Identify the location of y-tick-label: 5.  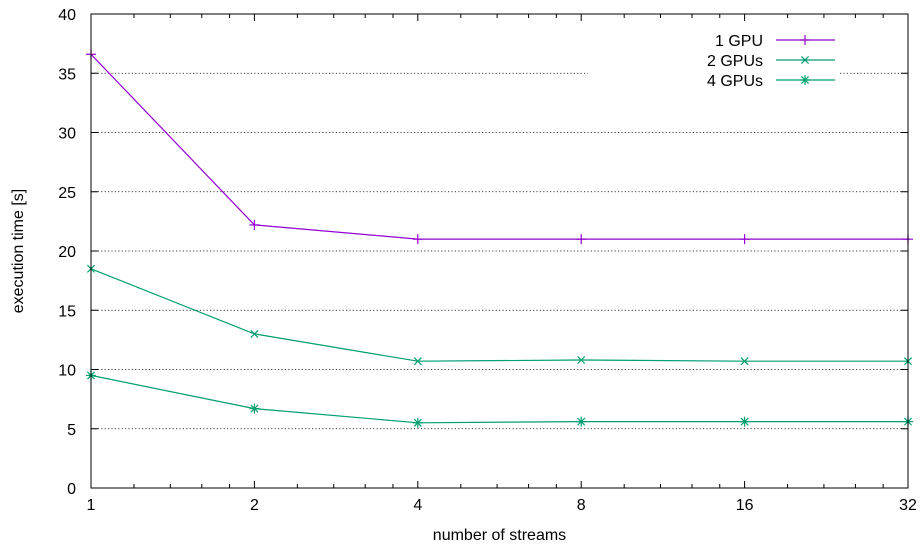
(71, 430).